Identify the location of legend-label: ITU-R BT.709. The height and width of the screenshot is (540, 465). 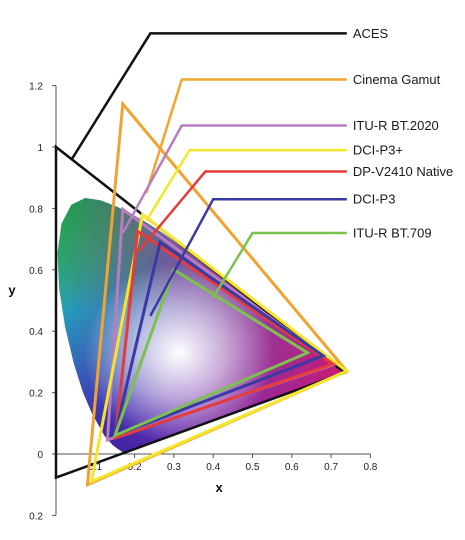
(392, 232).